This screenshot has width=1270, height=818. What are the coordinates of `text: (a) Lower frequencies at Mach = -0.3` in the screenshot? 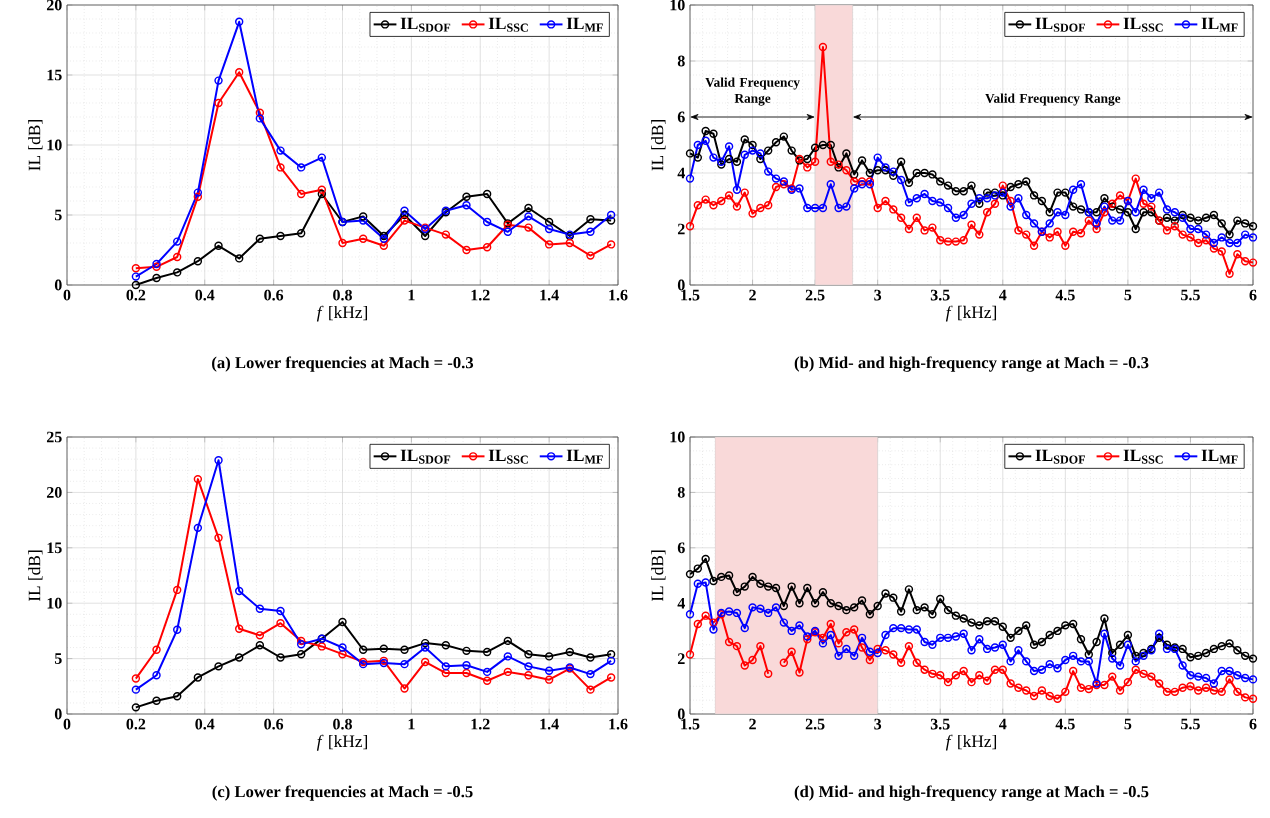 It's located at (343, 364).